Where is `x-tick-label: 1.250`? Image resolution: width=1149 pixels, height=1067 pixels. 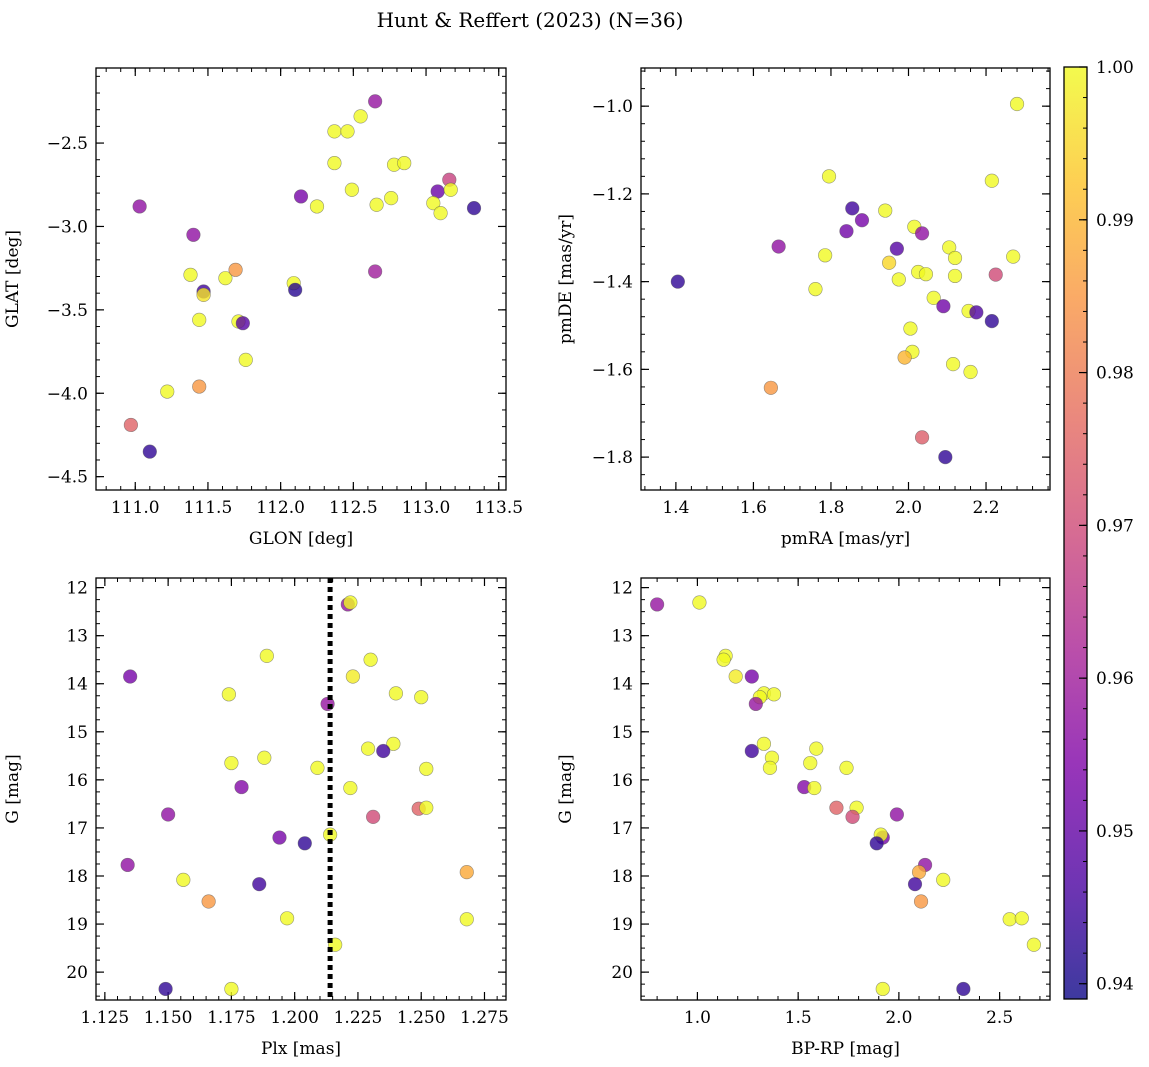
x-tick-label: 1.250 is located at coordinates (421, 1018).